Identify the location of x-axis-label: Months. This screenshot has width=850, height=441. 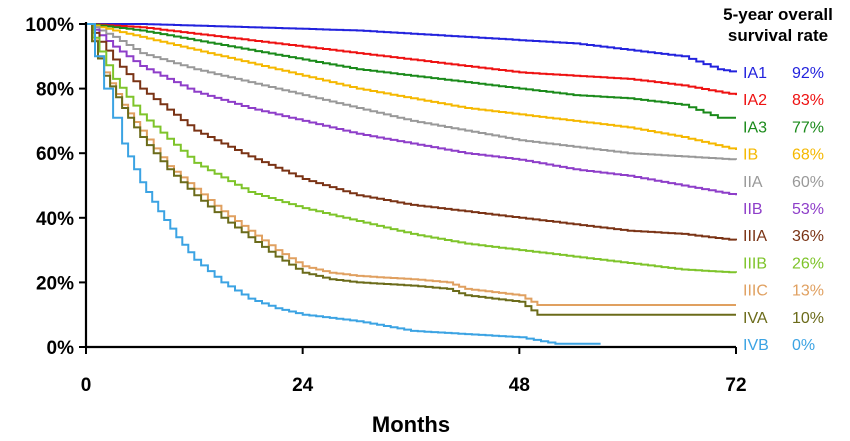
(411, 424).